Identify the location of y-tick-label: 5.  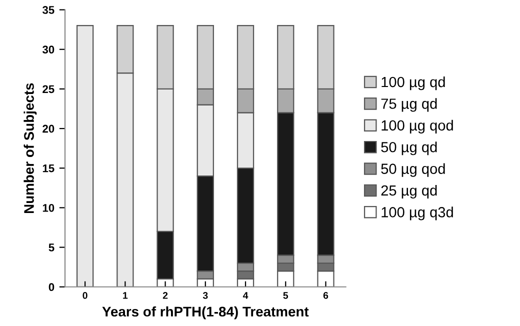
(51, 248).